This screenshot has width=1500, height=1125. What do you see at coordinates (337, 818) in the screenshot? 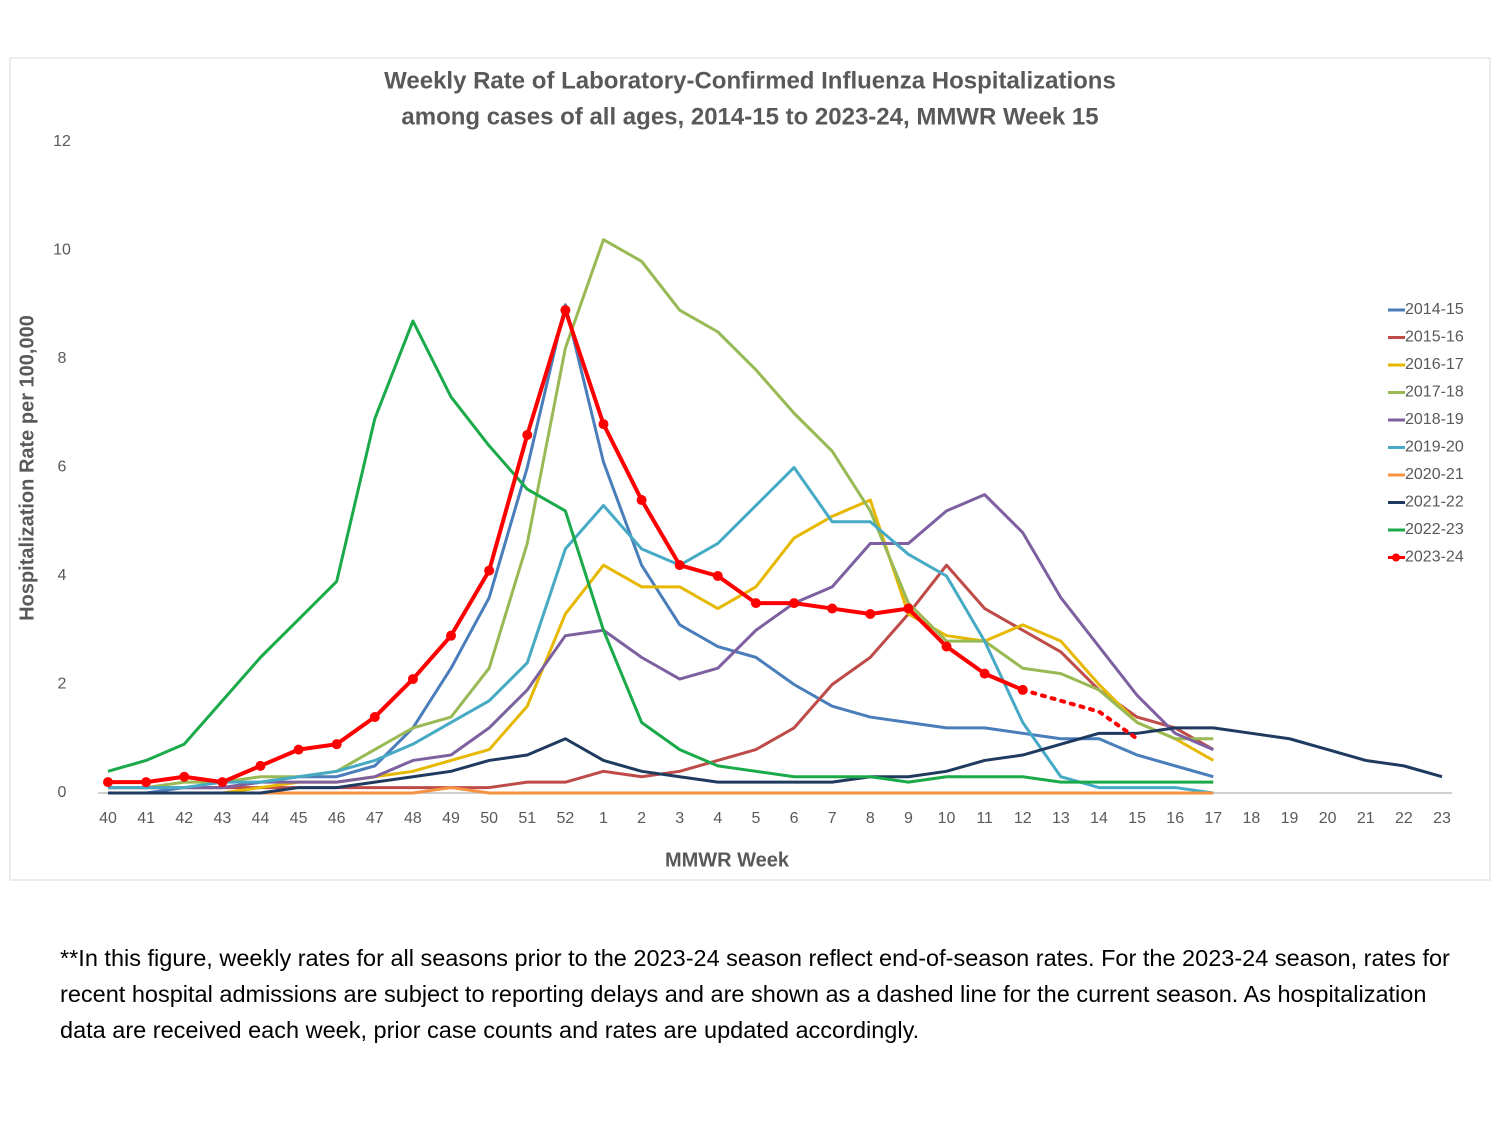
I see `x-tick-label: 46` at bounding box center [337, 818].